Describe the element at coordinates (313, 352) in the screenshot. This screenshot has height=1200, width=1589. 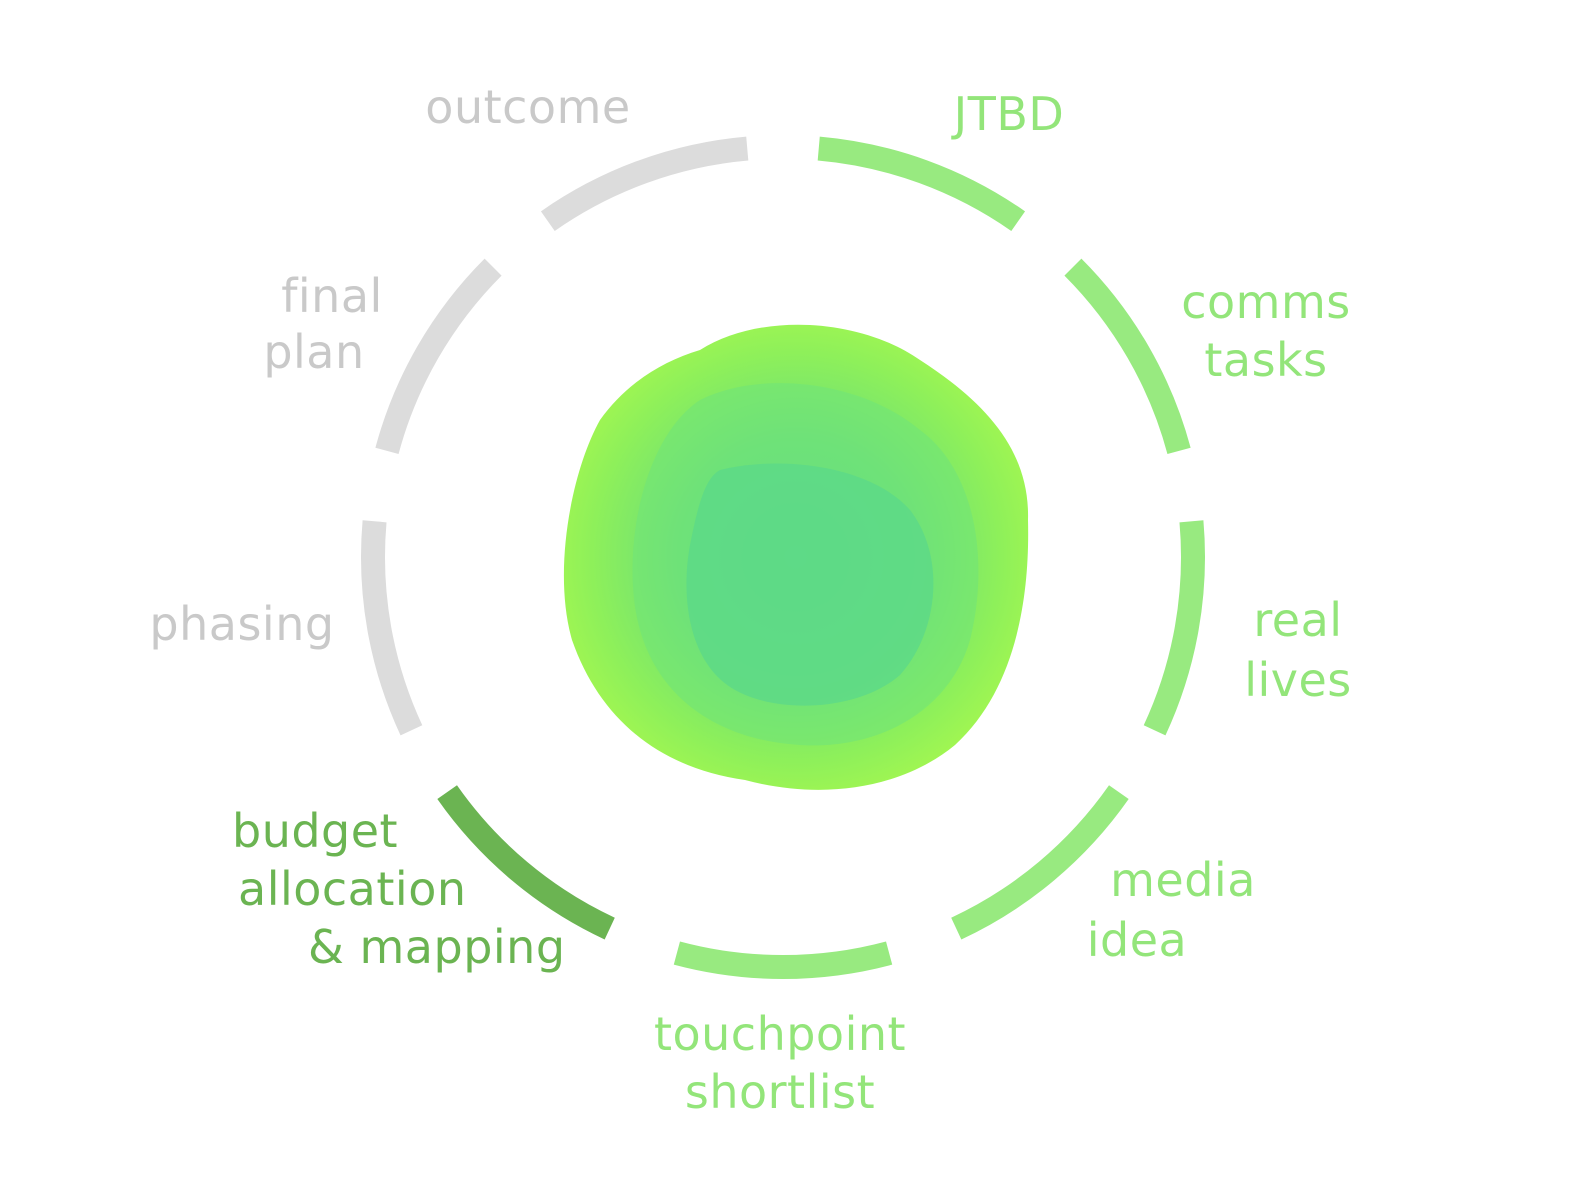
I see `label-line-final-plan-1: plan` at that location.